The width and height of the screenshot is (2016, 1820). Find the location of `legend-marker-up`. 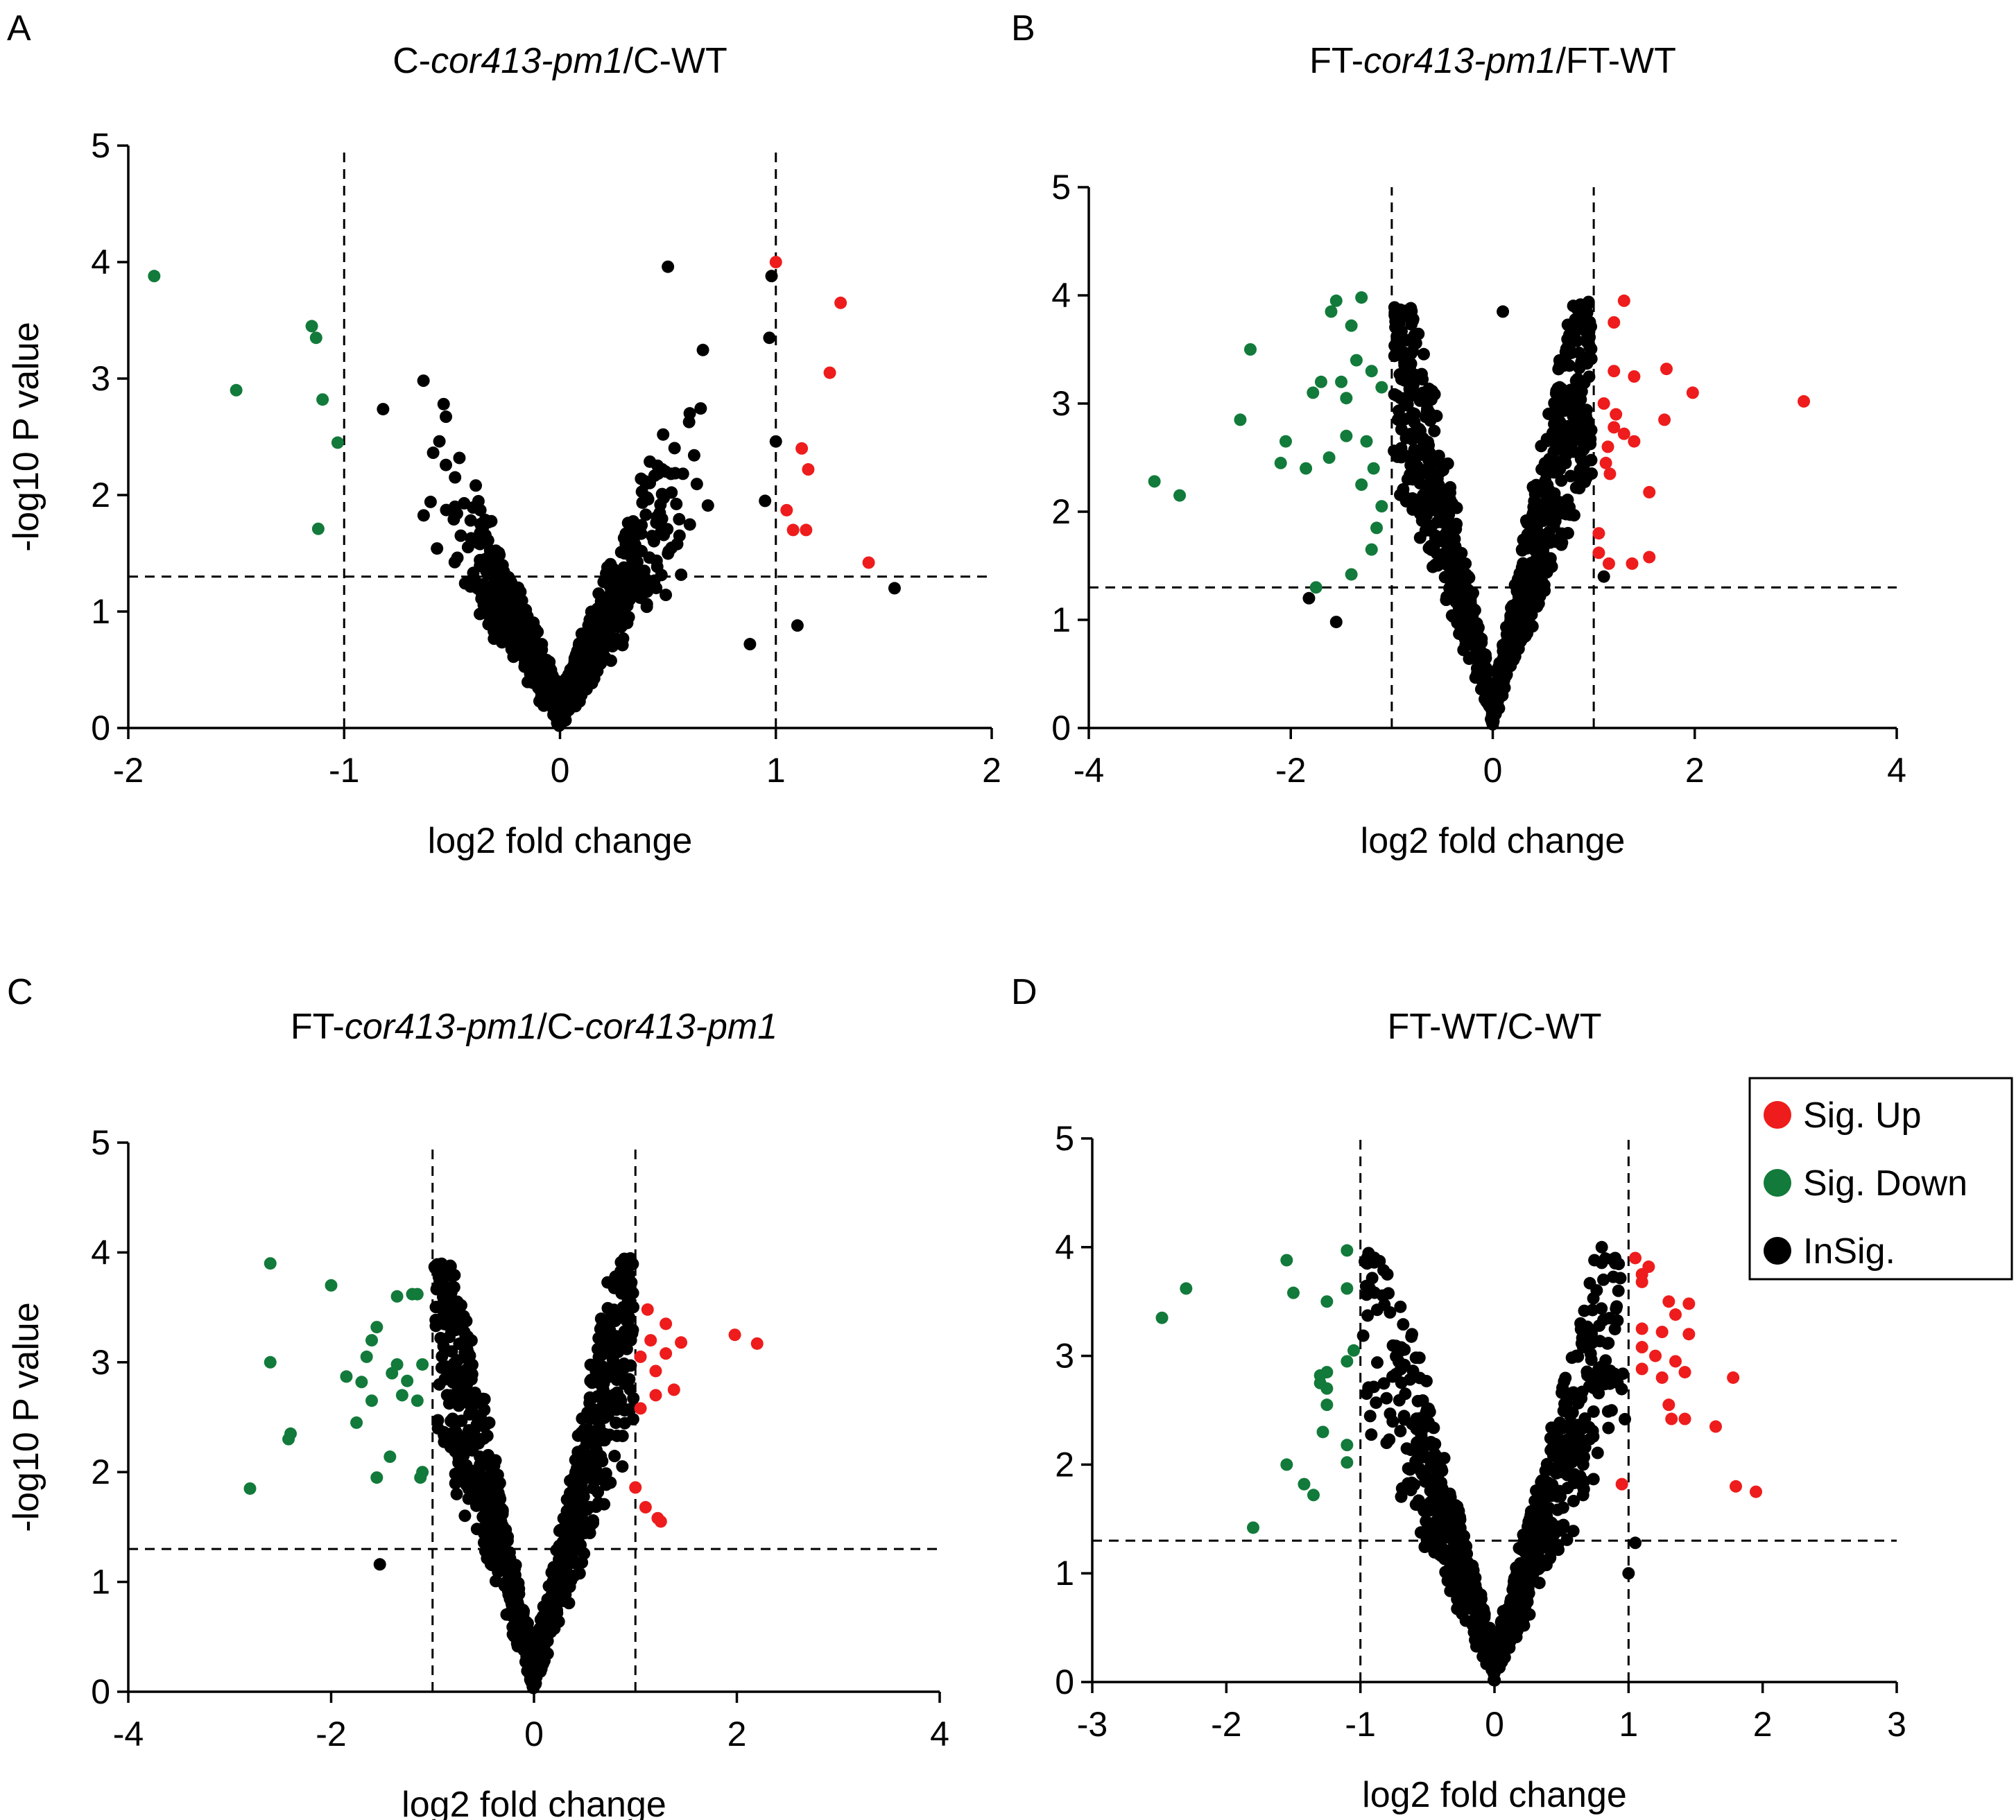

legend-marker-up is located at coordinates (1778, 1115).